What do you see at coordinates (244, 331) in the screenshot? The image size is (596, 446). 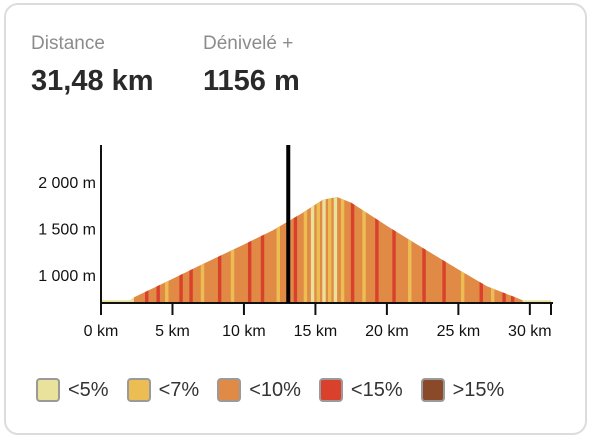 I see `x-tick-label: 10 km` at bounding box center [244, 331].